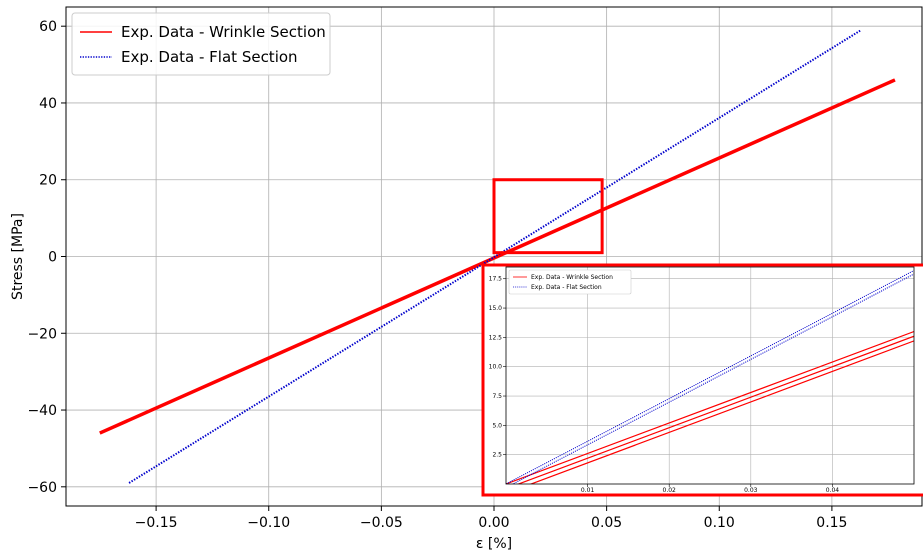 The width and height of the screenshot is (923, 555). What do you see at coordinates (719, 523) in the screenshot?
I see `main-x-tick-label: 0.10` at bounding box center [719, 523].